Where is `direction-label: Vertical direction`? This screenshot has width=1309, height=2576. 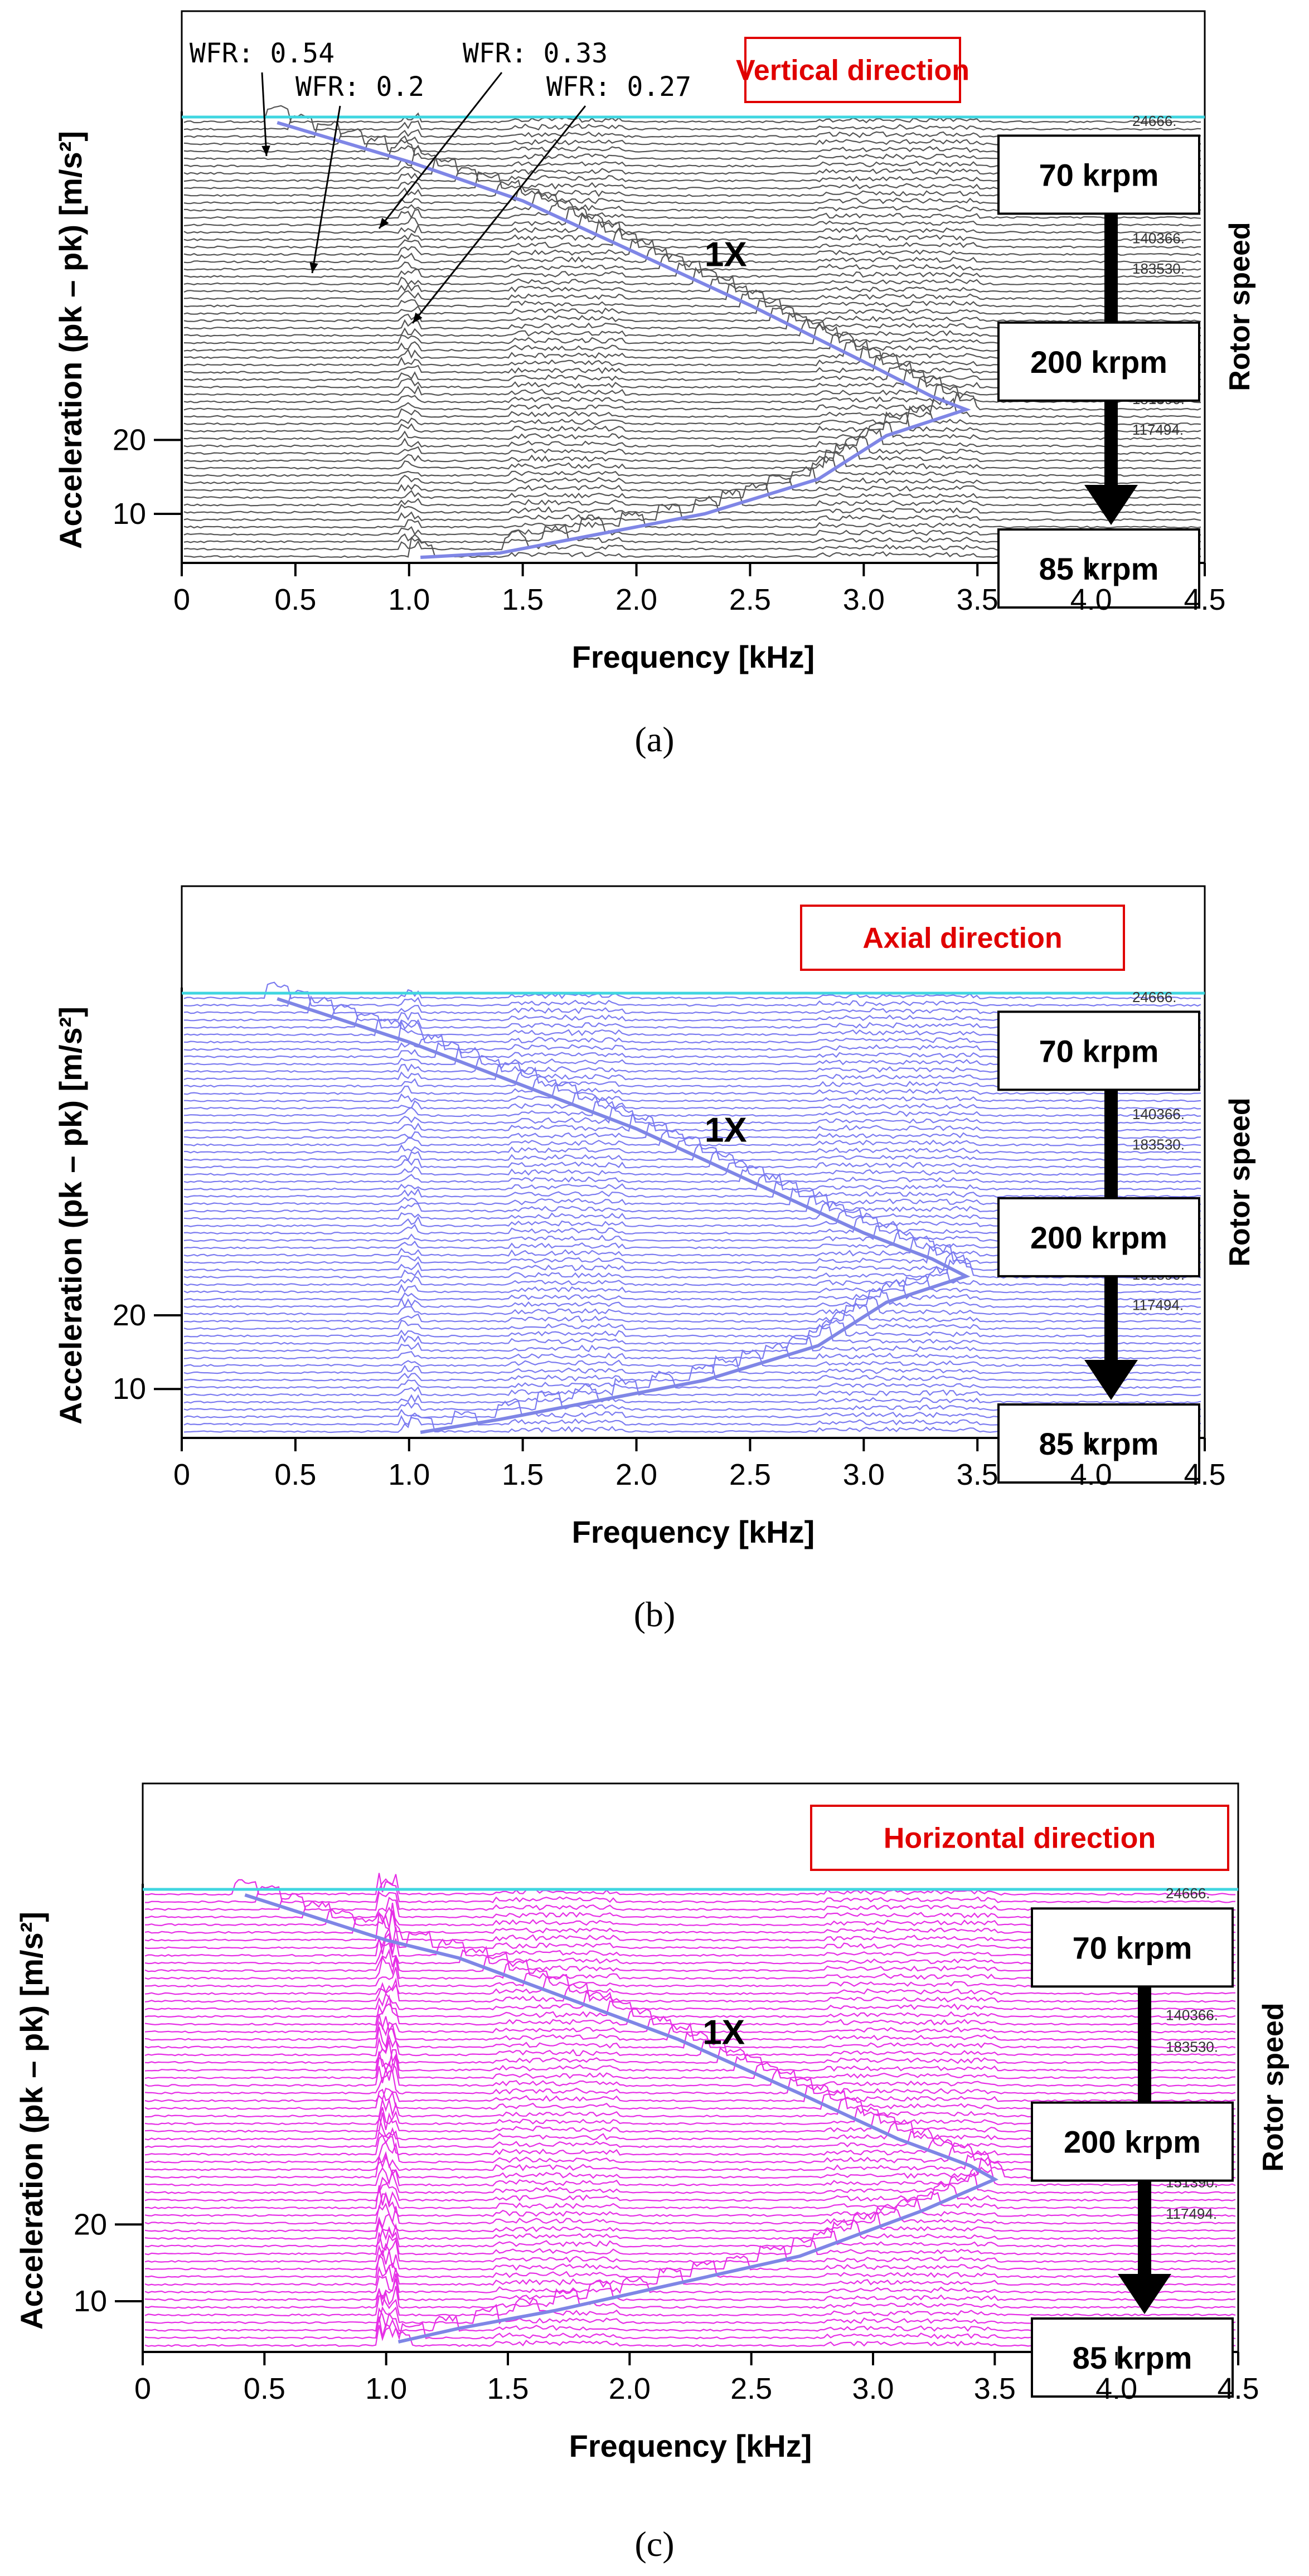
direction-label: Vertical direction is located at coordinates (852, 71).